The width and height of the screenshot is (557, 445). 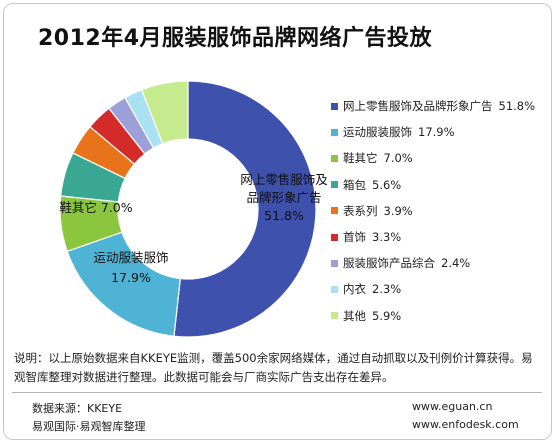 What do you see at coordinates (398, 158) in the screenshot?
I see `legend-value: 7.0%` at bounding box center [398, 158].